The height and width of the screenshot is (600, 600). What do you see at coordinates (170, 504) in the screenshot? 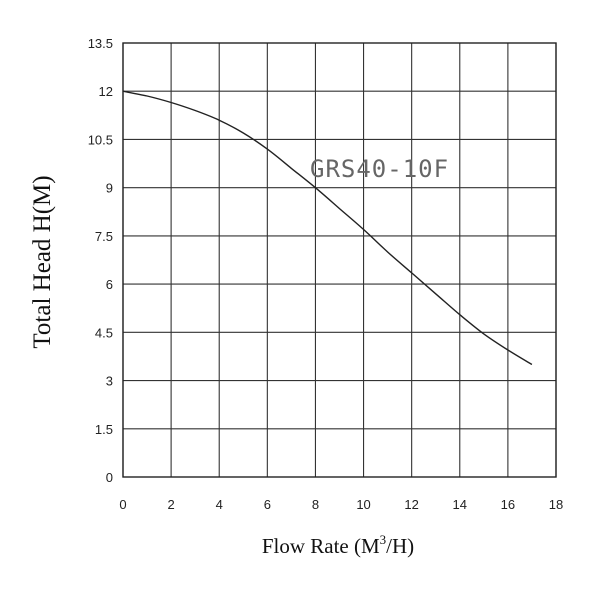
I see `x-tick-label: 2` at bounding box center [170, 504].